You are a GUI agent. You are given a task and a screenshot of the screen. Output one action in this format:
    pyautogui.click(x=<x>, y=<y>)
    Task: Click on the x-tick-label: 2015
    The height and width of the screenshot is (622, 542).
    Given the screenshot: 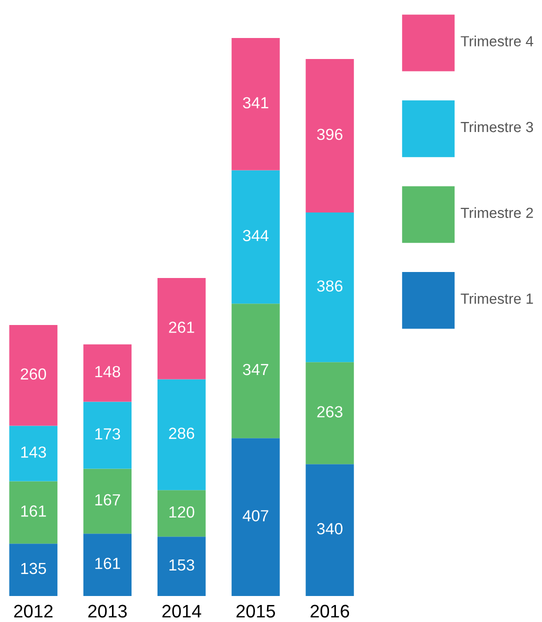 What is the action you would take?
    pyautogui.click(x=256, y=611)
    